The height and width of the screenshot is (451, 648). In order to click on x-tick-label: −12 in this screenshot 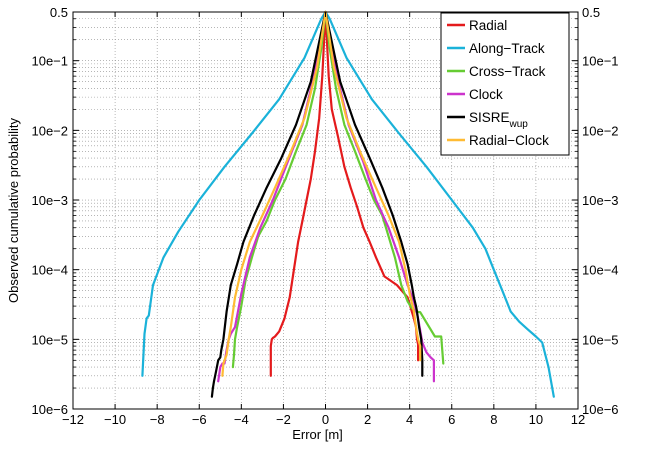, I will do `click(73, 419)`.